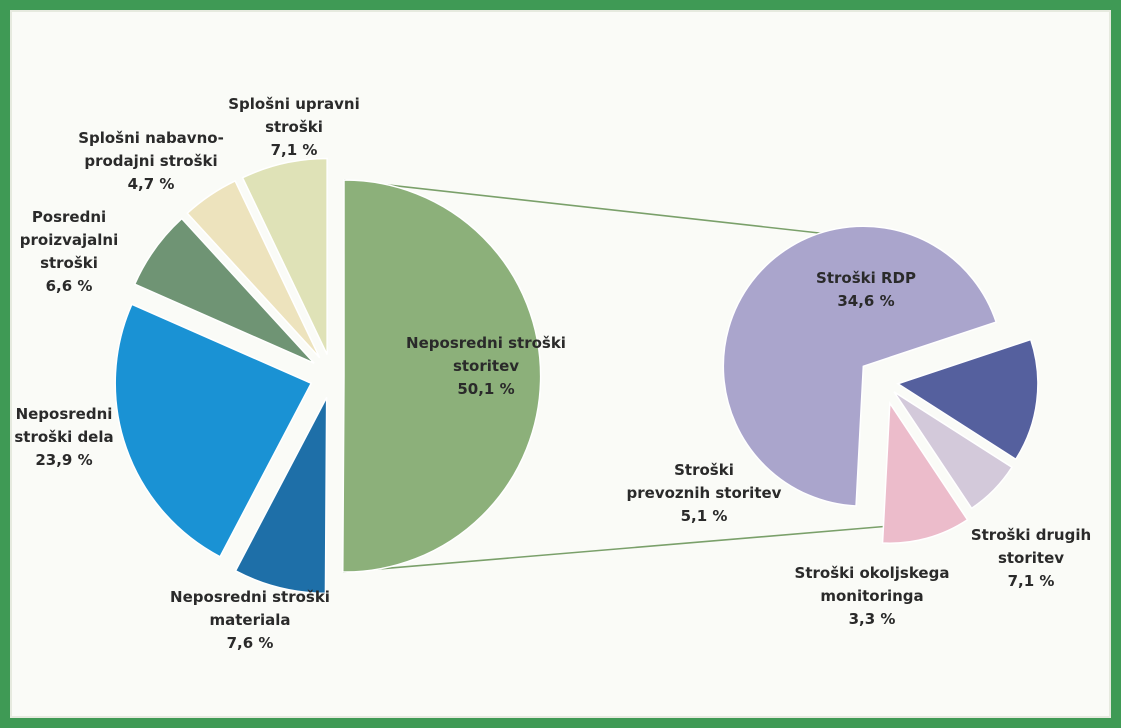  I want to click on label-other-line: 7,1 %, so click(1031, 581).